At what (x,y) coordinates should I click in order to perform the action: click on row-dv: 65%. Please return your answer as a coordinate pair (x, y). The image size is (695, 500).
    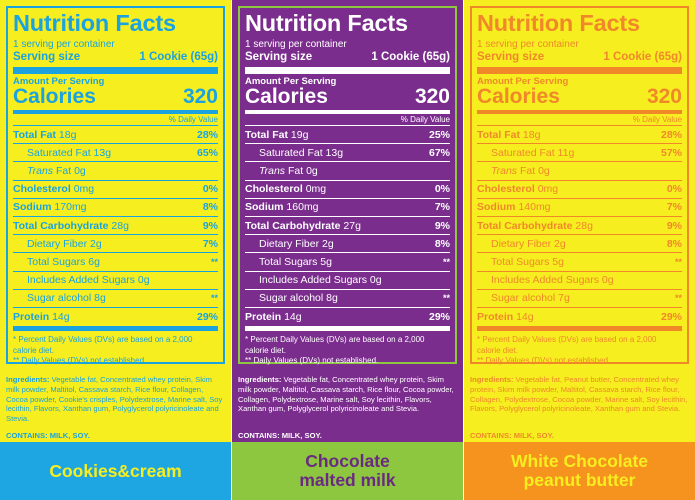
    Looking at the image, I should click on (207, 152).